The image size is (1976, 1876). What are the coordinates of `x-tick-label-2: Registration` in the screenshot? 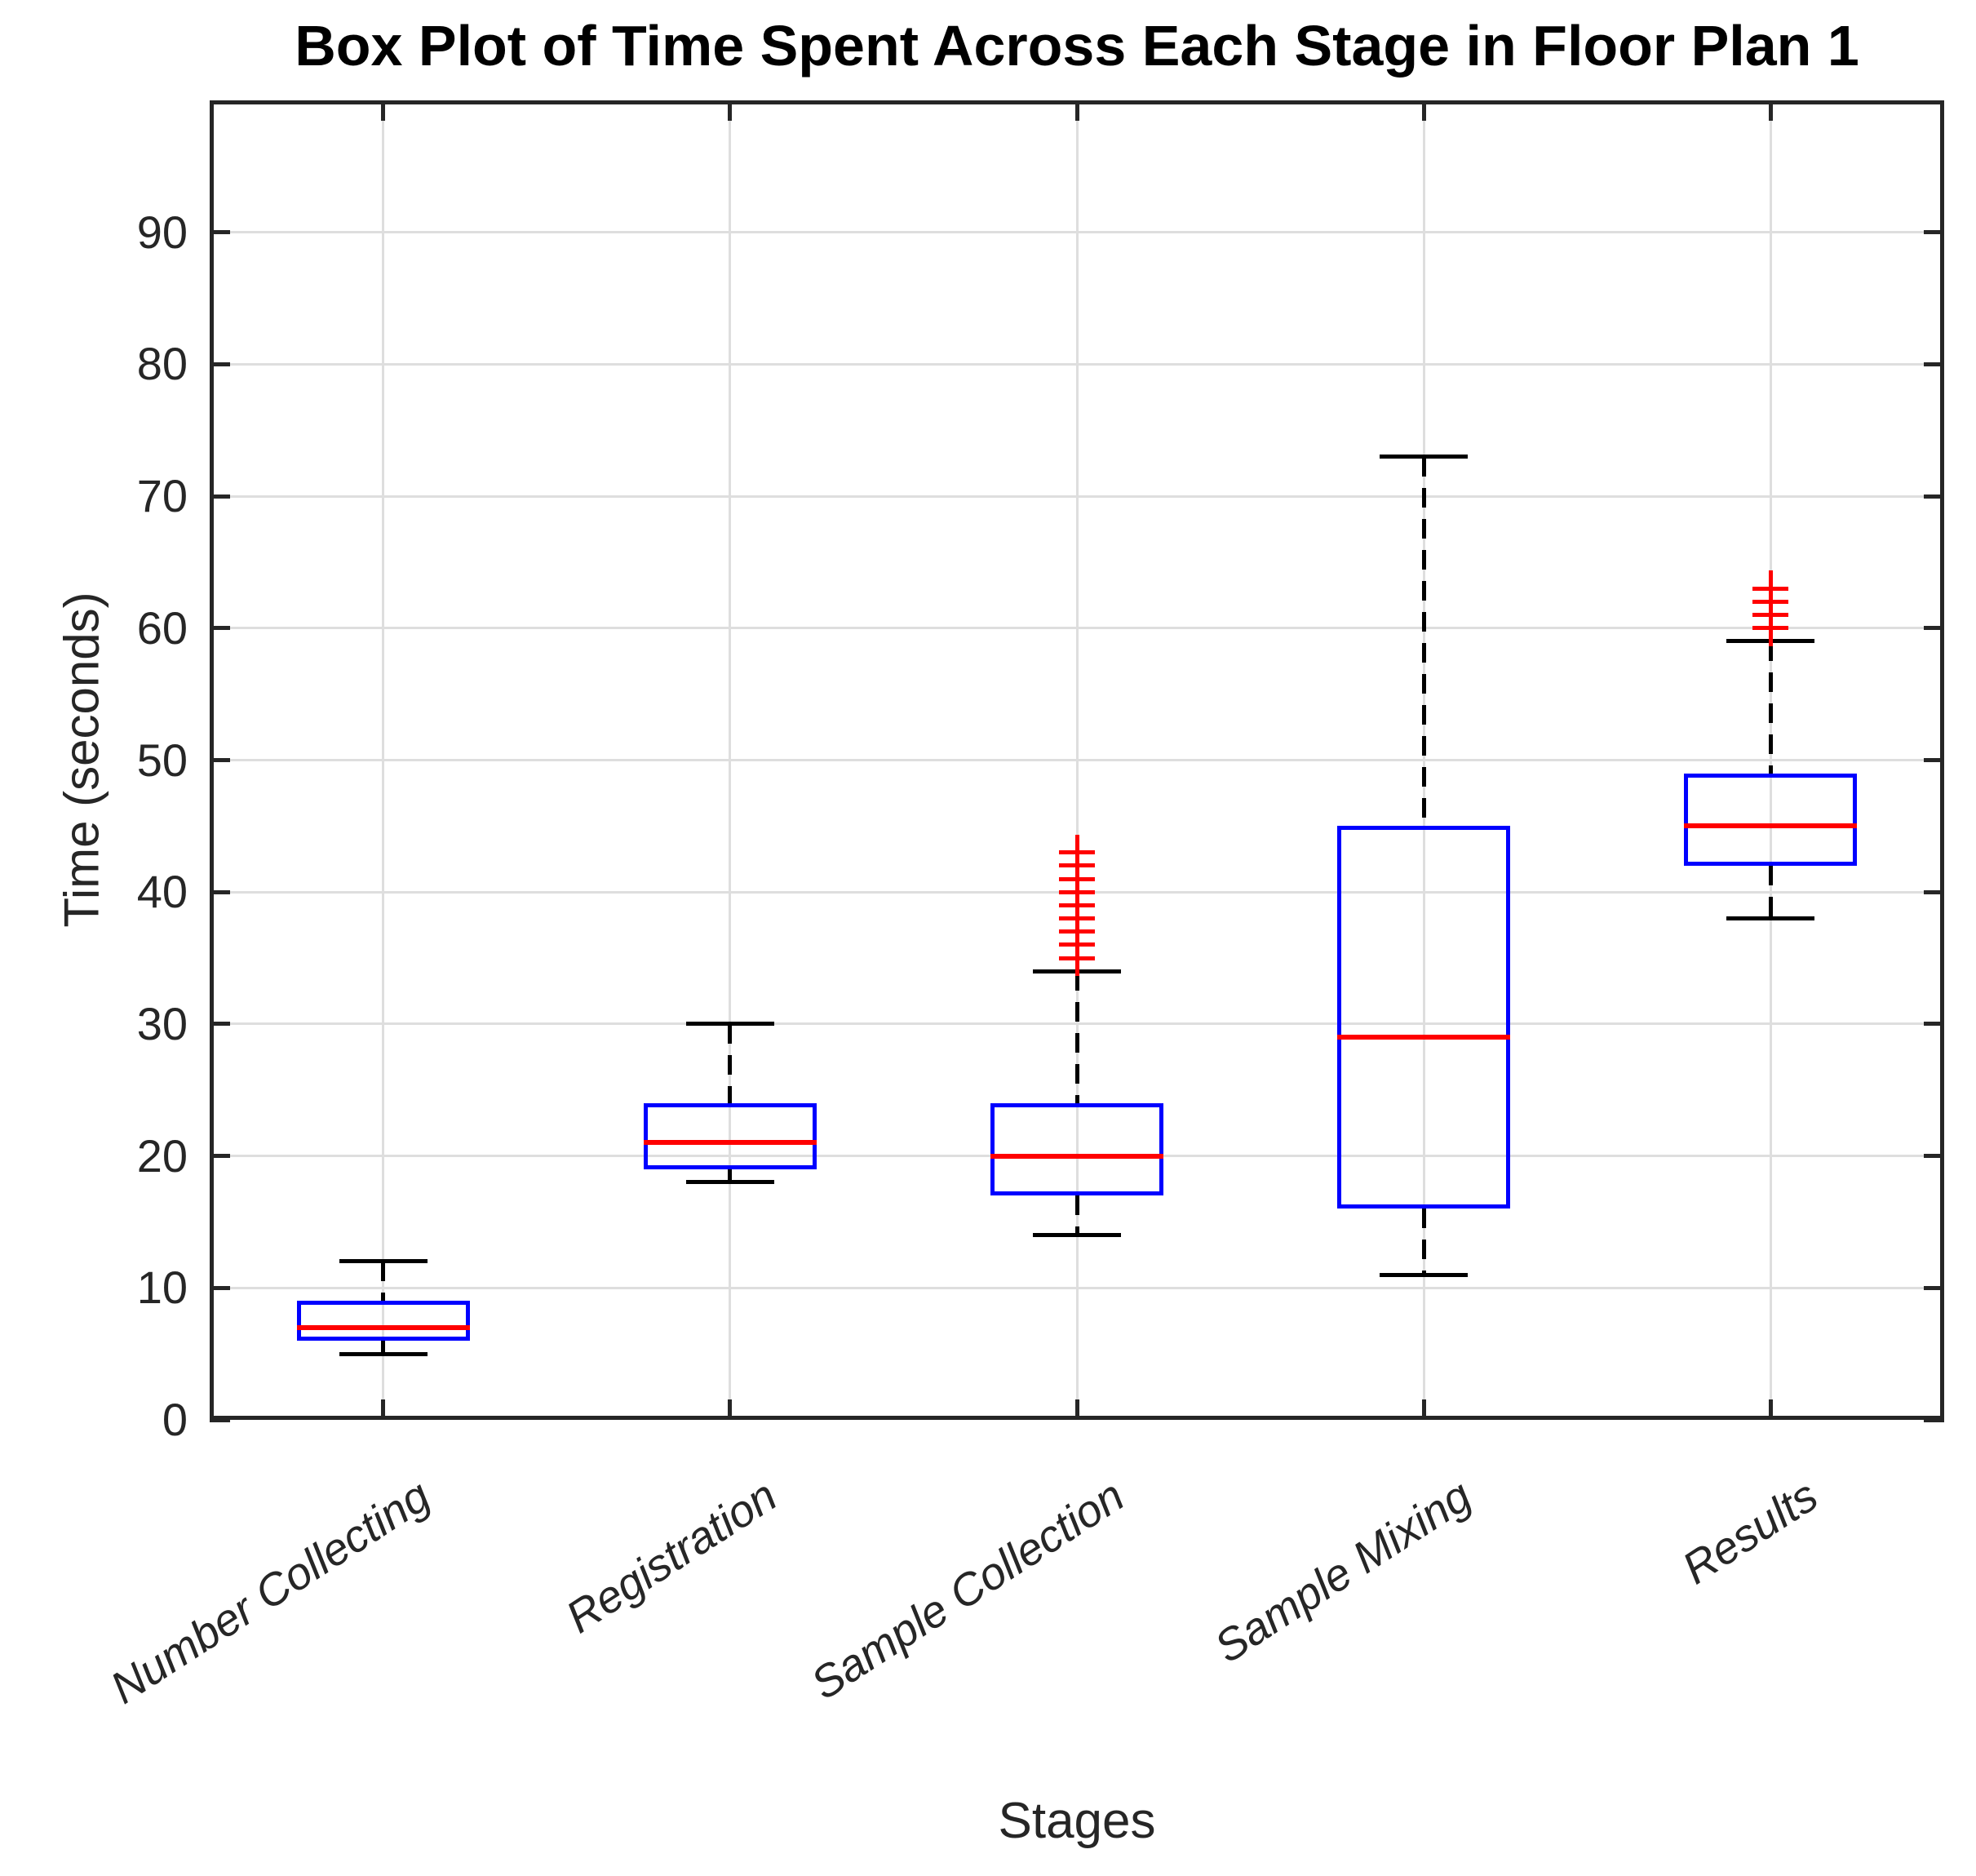 It's located at (671, 1556).